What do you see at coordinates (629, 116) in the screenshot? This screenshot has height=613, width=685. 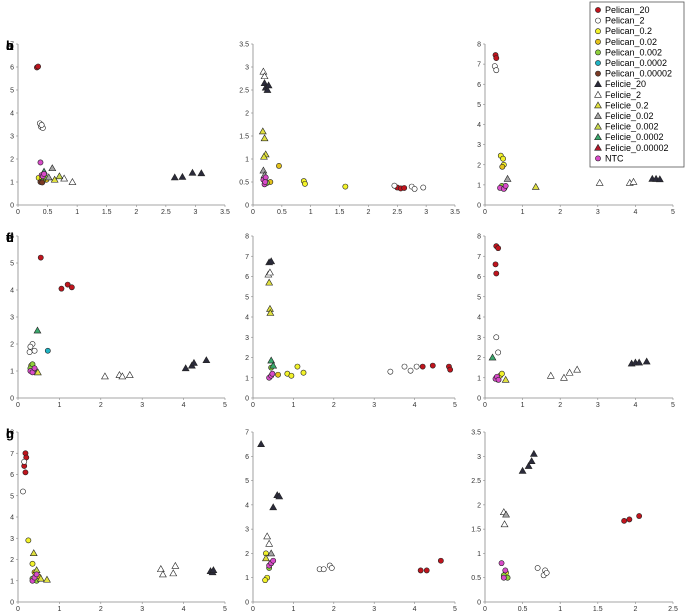 I see `legend-entry-felicie-0-02: Felicie_0.02` at bounding box center [629, 116].